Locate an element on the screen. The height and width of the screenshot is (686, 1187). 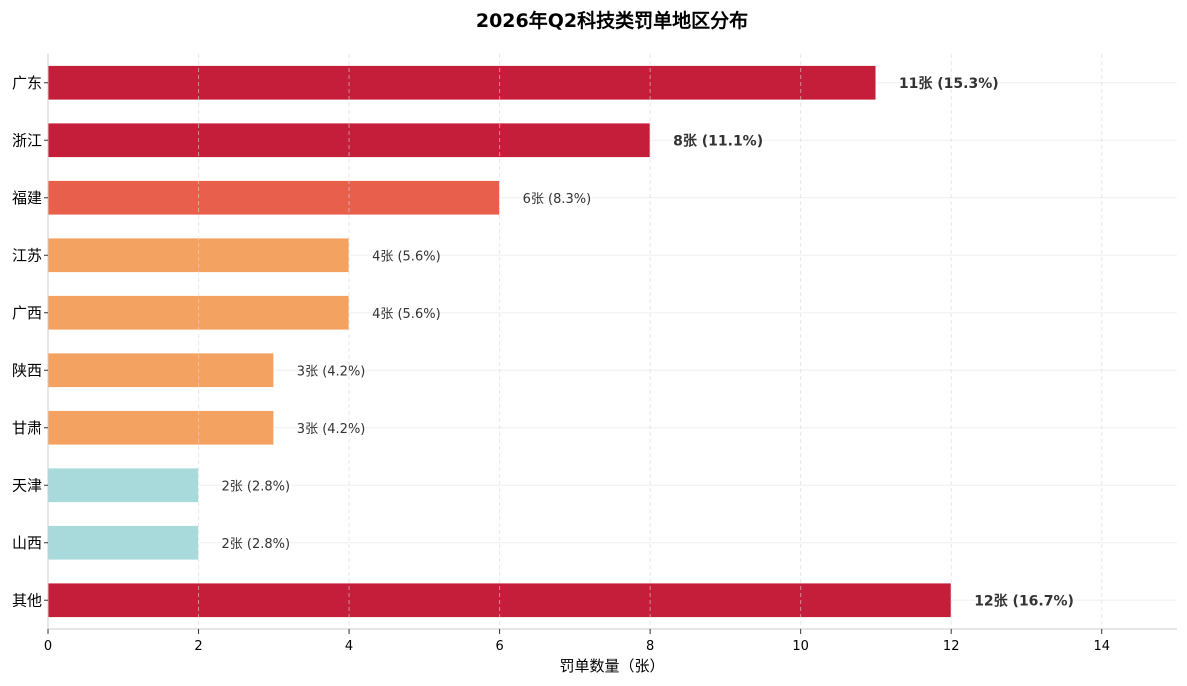
x-tick-label: 10 is located at coordinates (800, 646).